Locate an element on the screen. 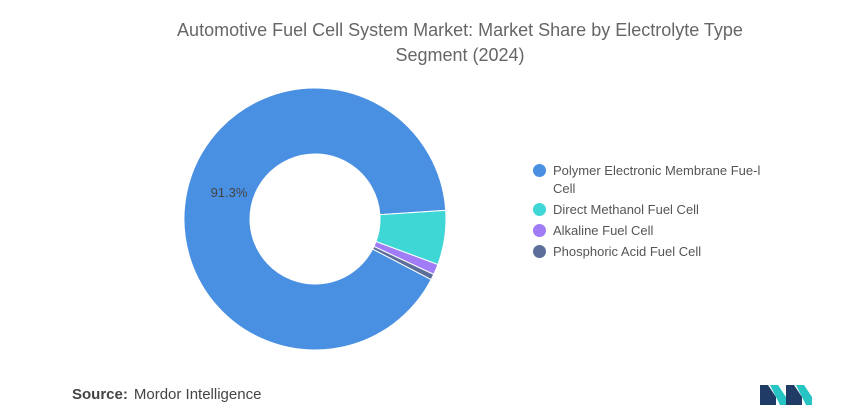 The width and height of the screenshot is (868, 420). legend-label: Polymer Electronic Membrane Fue-l Cell is located at coordinates (657, 179).